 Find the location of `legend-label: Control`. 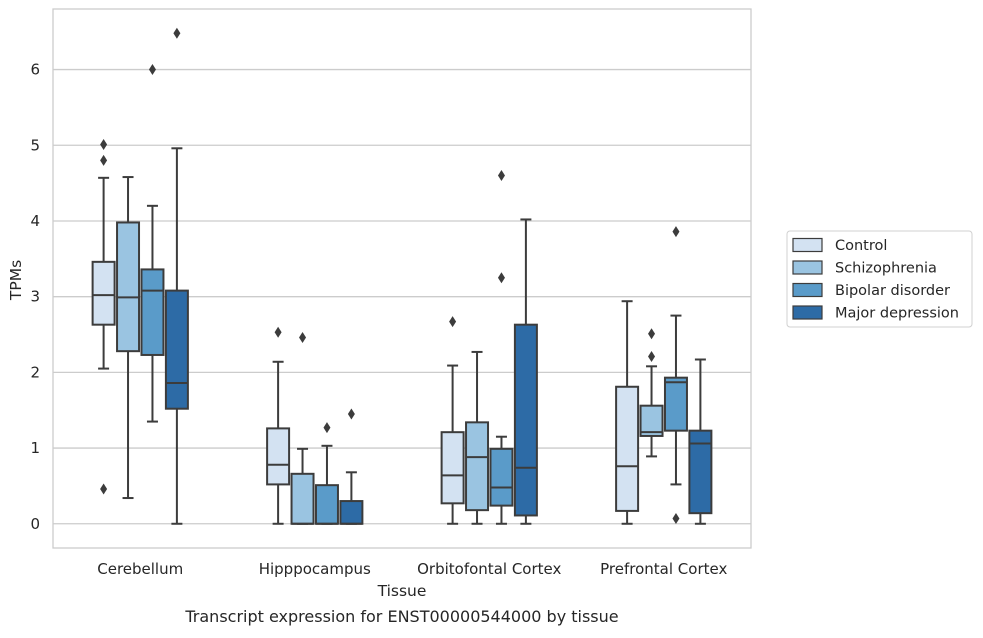

legend-label: Control is located at coordinates (861, 246).